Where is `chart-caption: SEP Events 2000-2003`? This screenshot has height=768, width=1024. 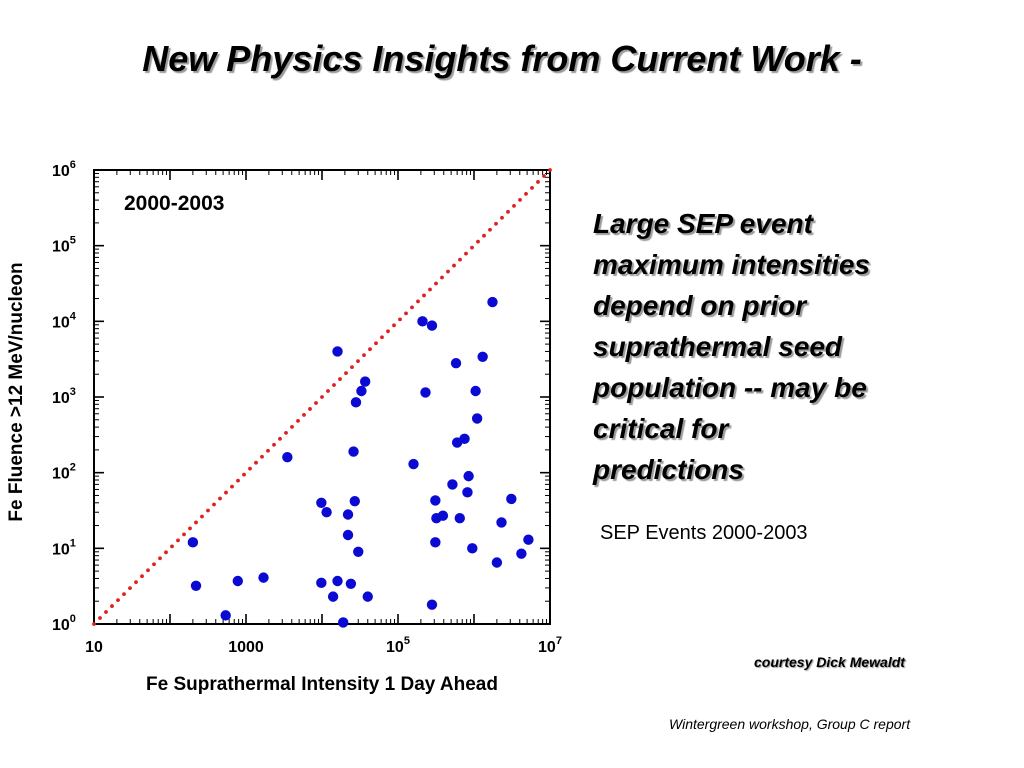 chart-caption: SEP Events 2000-2003 is located at coordinates (704, 533).